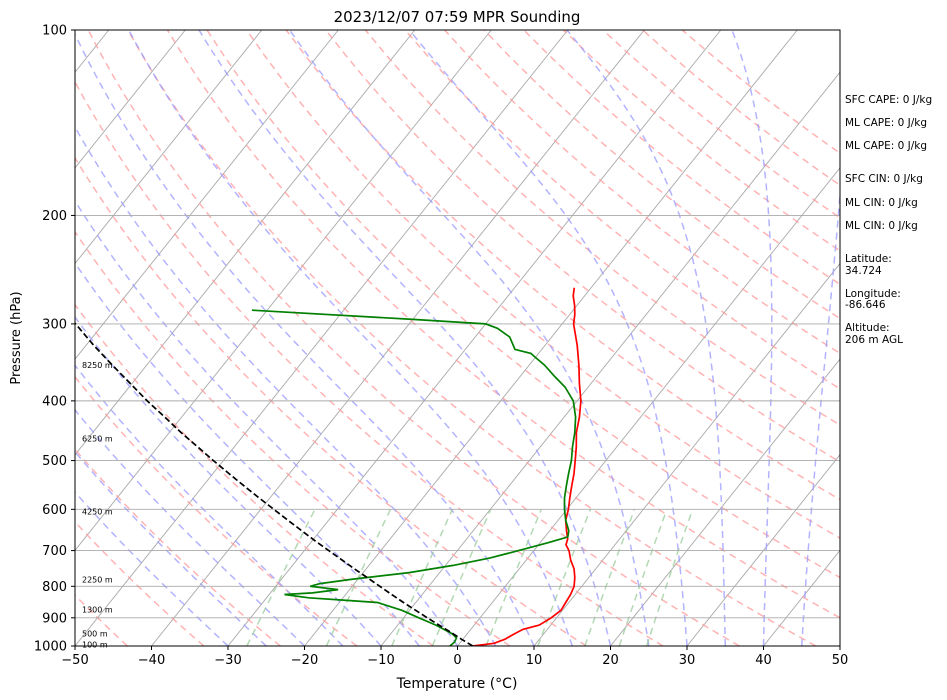 This screenshot has height=700, width=947. Describe the element at coordinates (95, 634) in the screenshot. I see `height-label: 500 m` at that location.